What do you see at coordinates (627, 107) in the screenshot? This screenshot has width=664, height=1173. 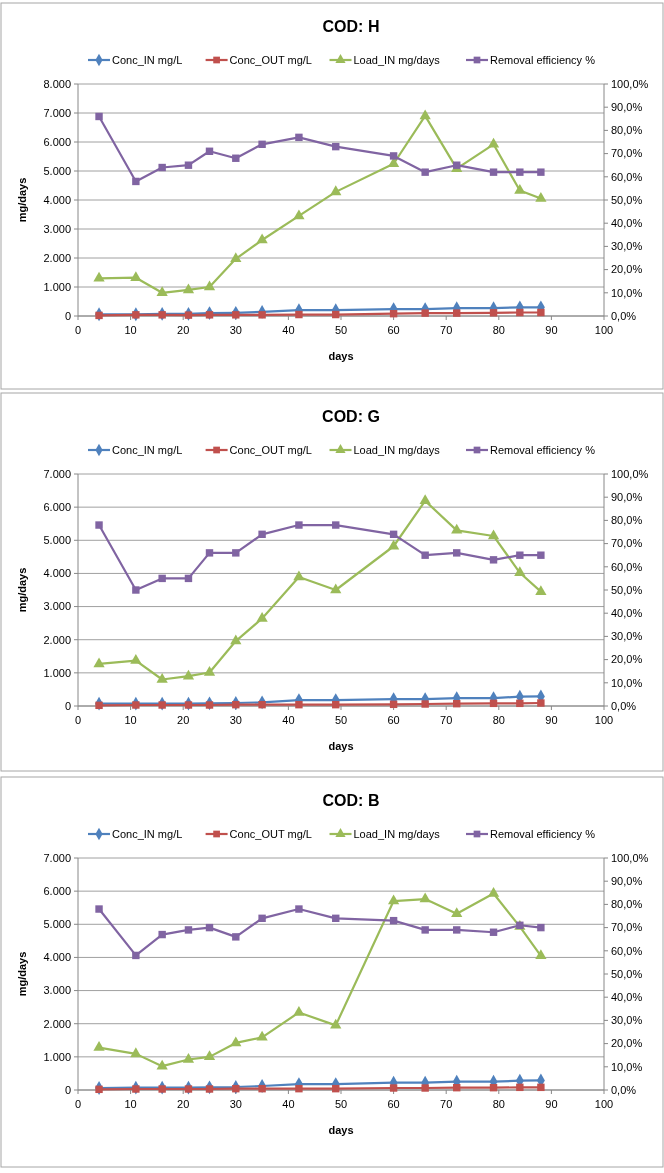 I see `y2-tick-label: 90,0%` at bounding box center [627, 107].